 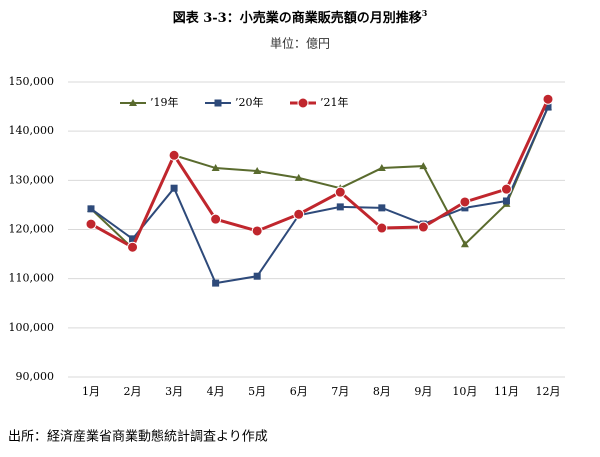 What do you see at coordinates (32, 130) in the screenshot?
I see `y-tick-label: 140,000` at bounding box center [32, 130].